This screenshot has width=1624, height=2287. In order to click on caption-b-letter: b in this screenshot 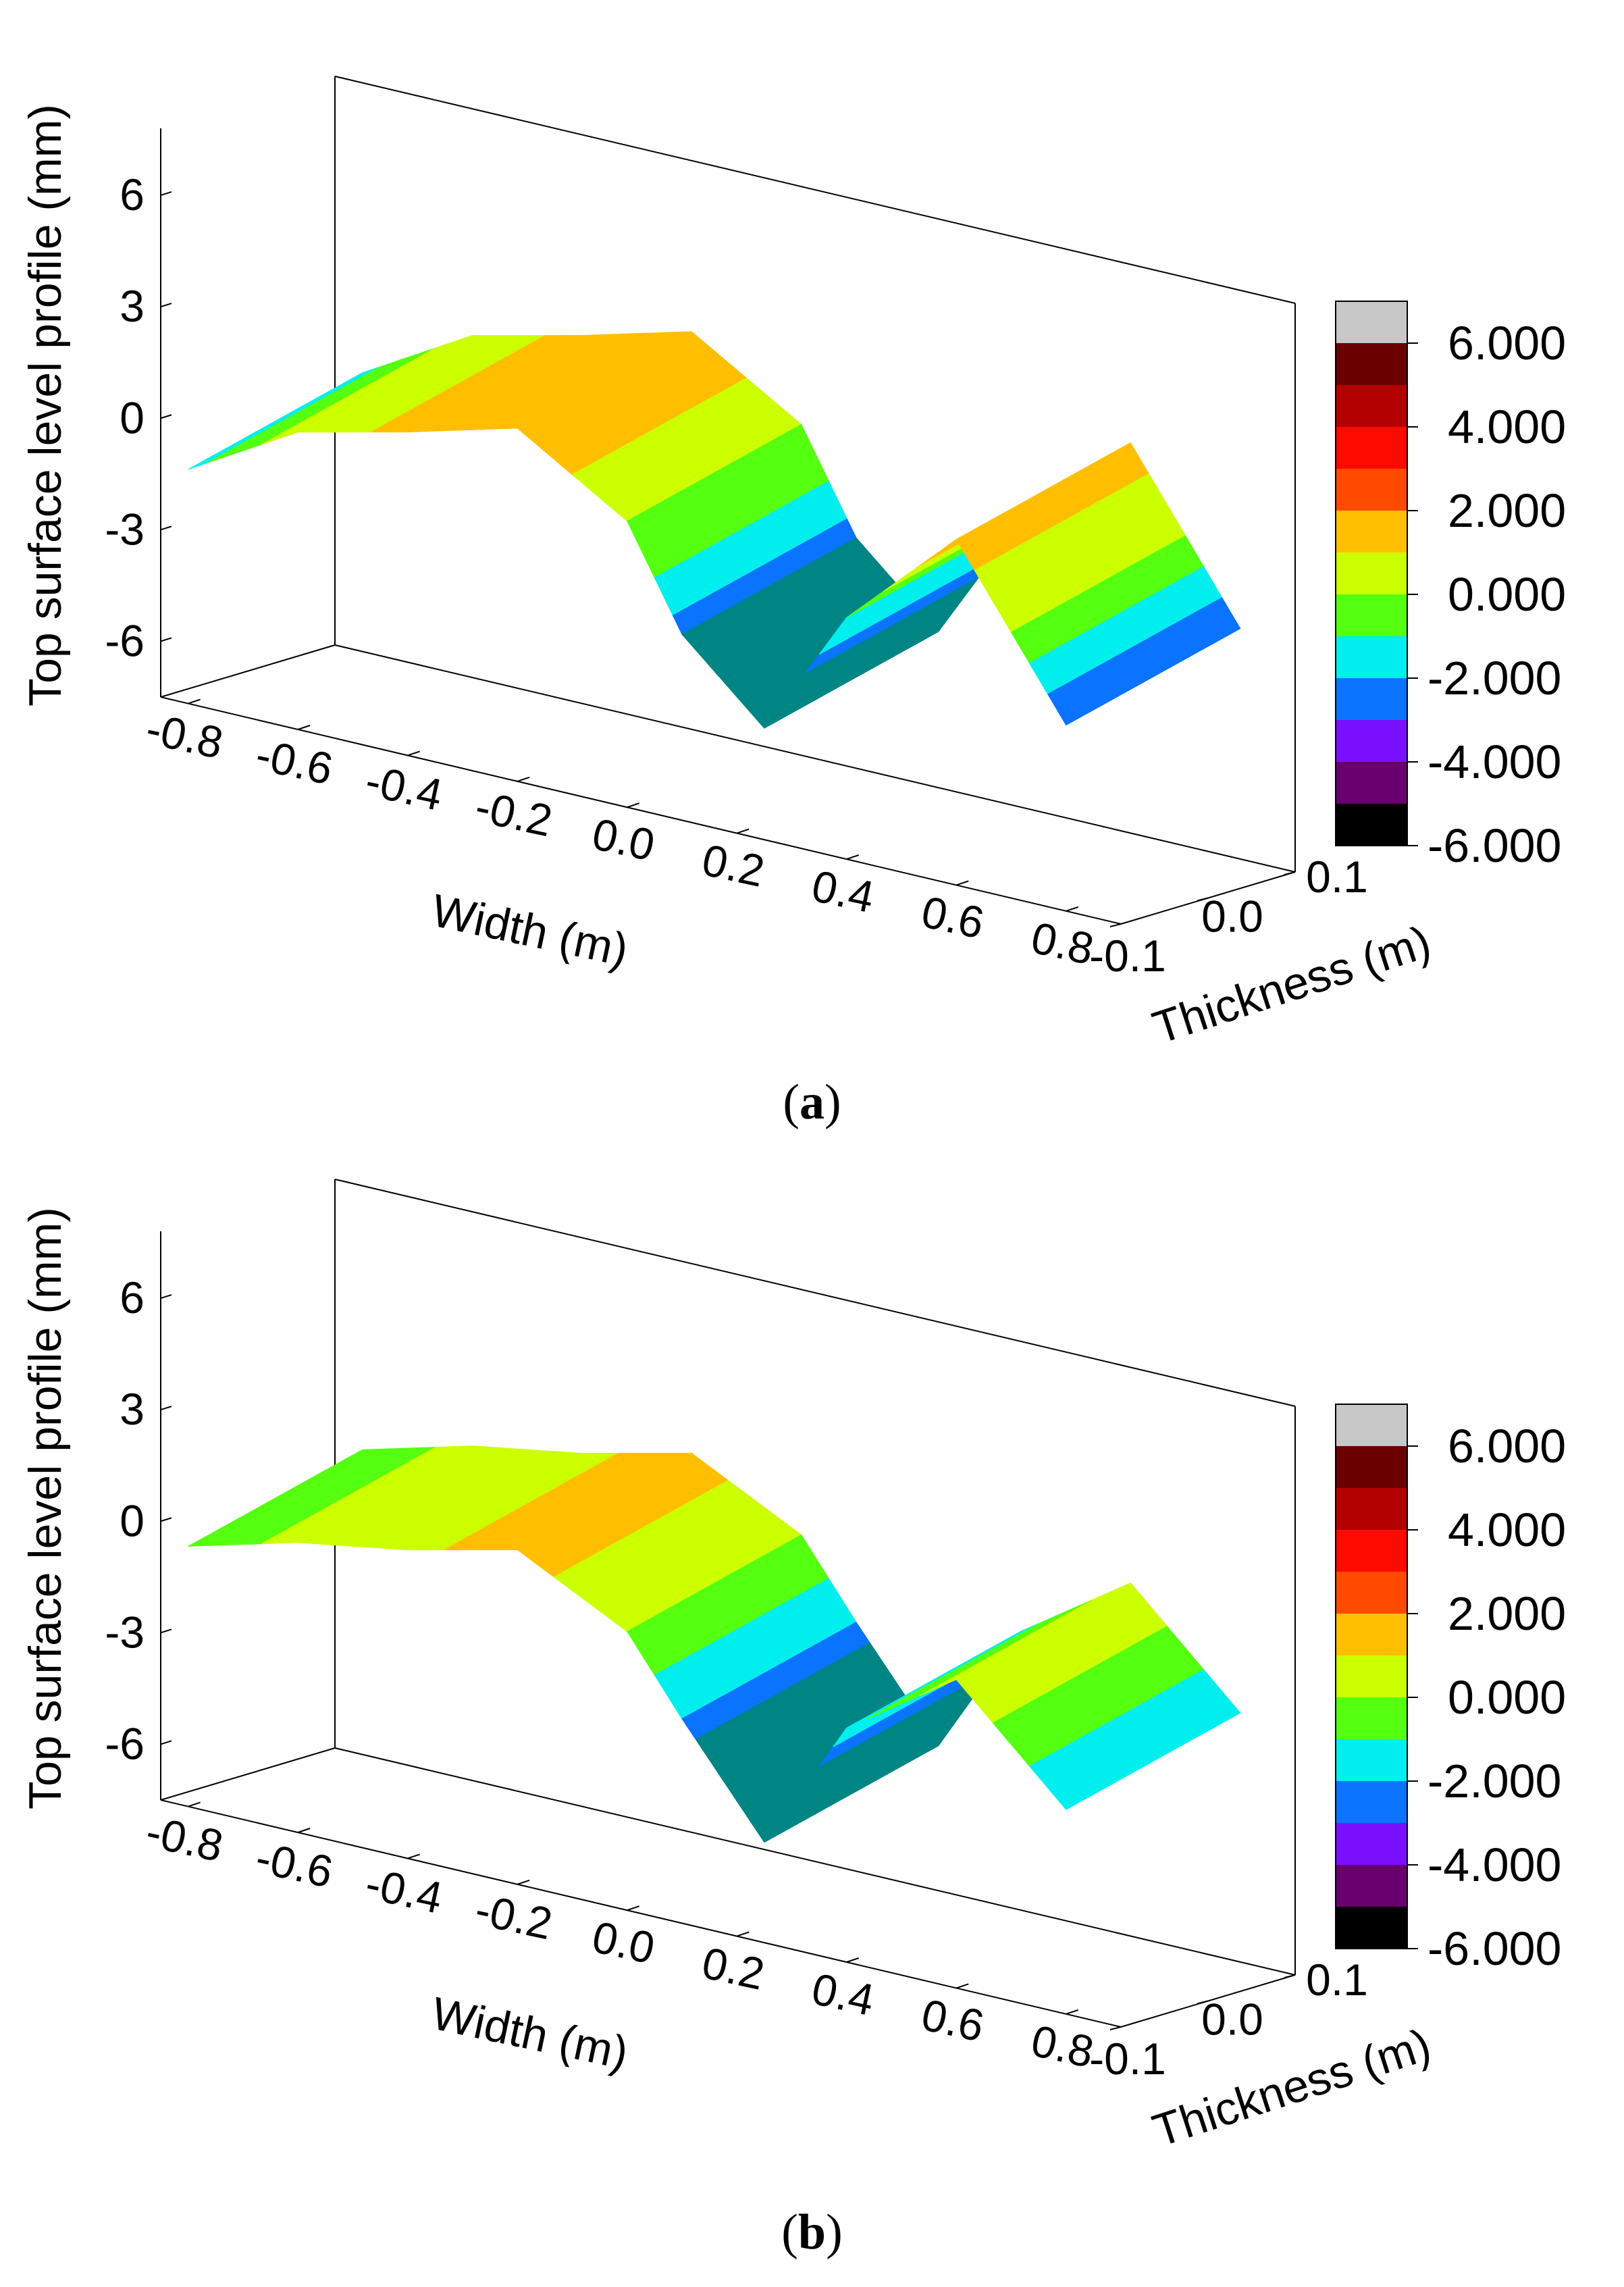, I will do `click(812, 2232)`.